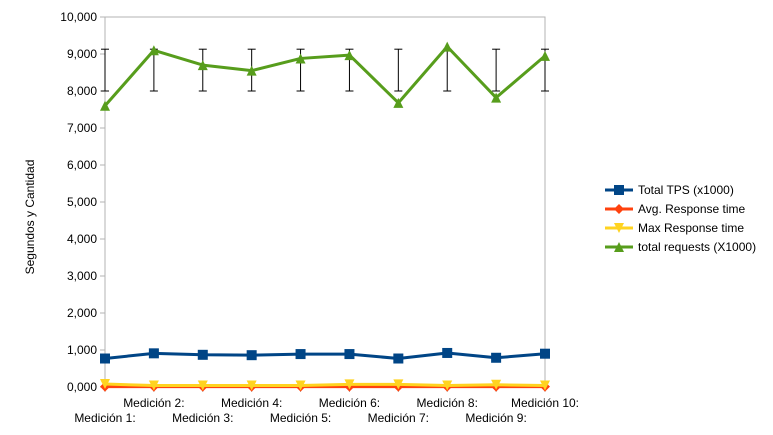  Describe the element at coordinates (300, 418) in the screenshot. I see `x-tick-label: Medición 5:` at that location.